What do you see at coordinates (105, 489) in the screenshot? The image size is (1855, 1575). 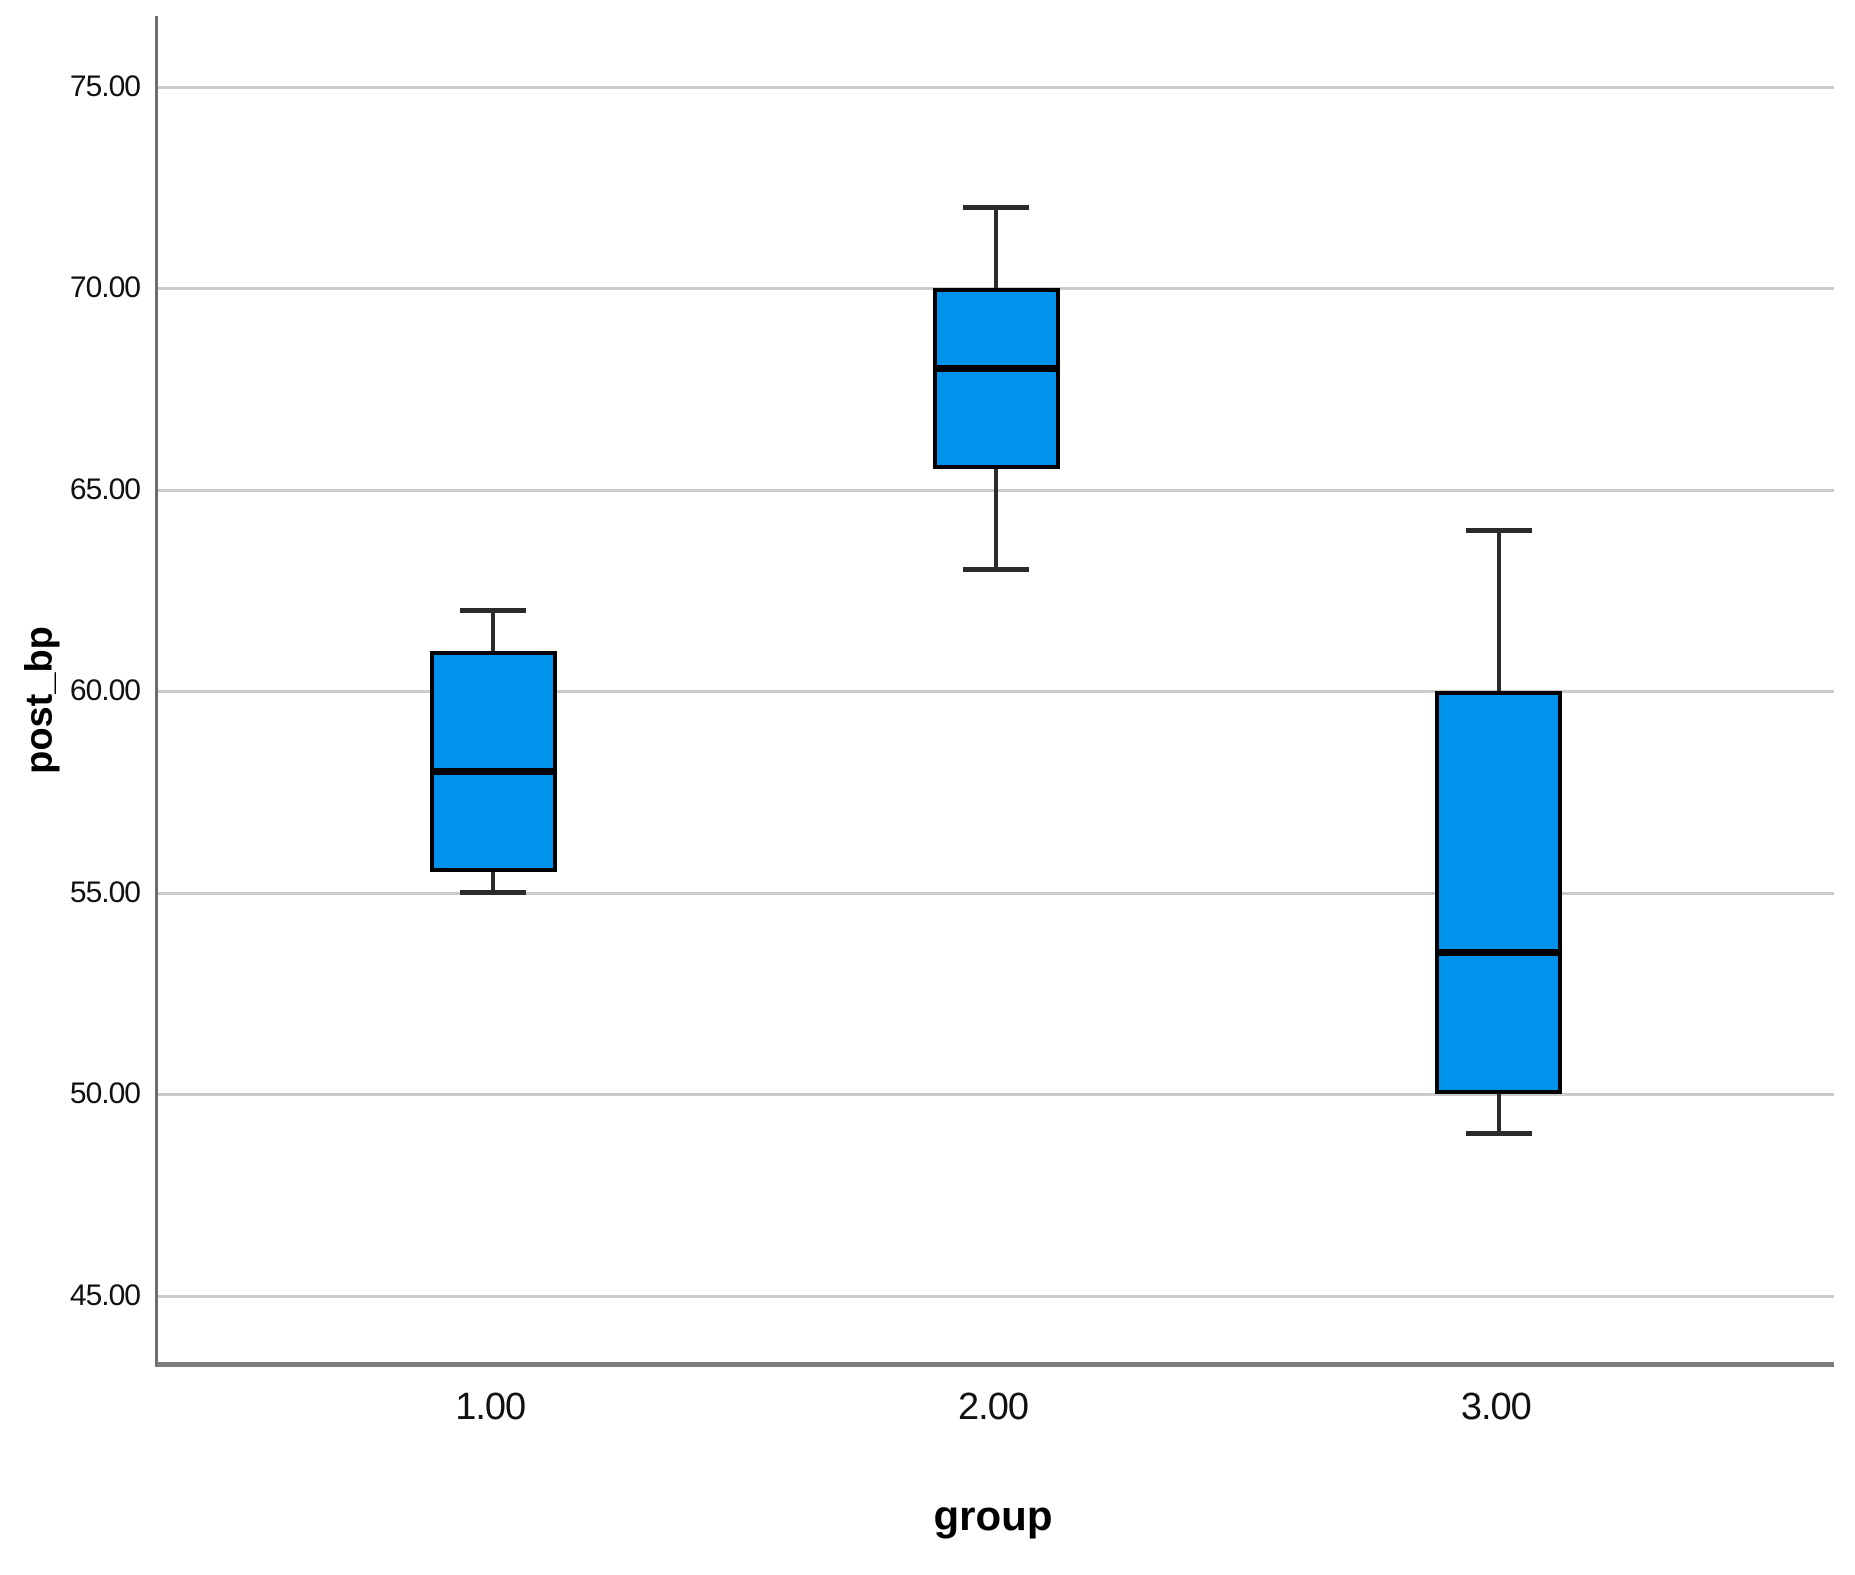 I see `y-axis-tick-label: 65.00` at bounding box center [105, 489].